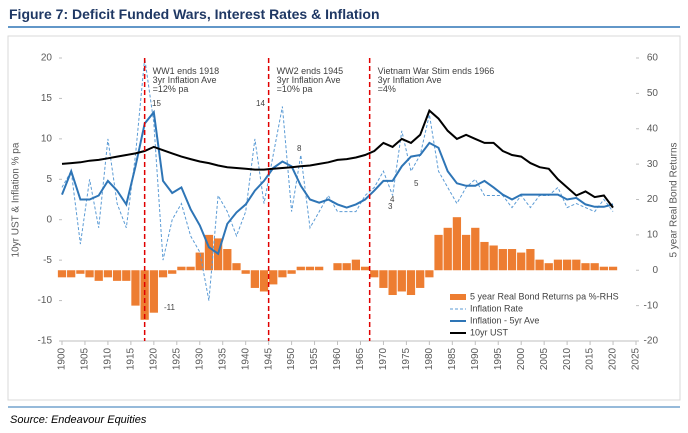 This screenshot has width=688, height=433. I want to click on y-tick-label: -15, so click(45, 341).